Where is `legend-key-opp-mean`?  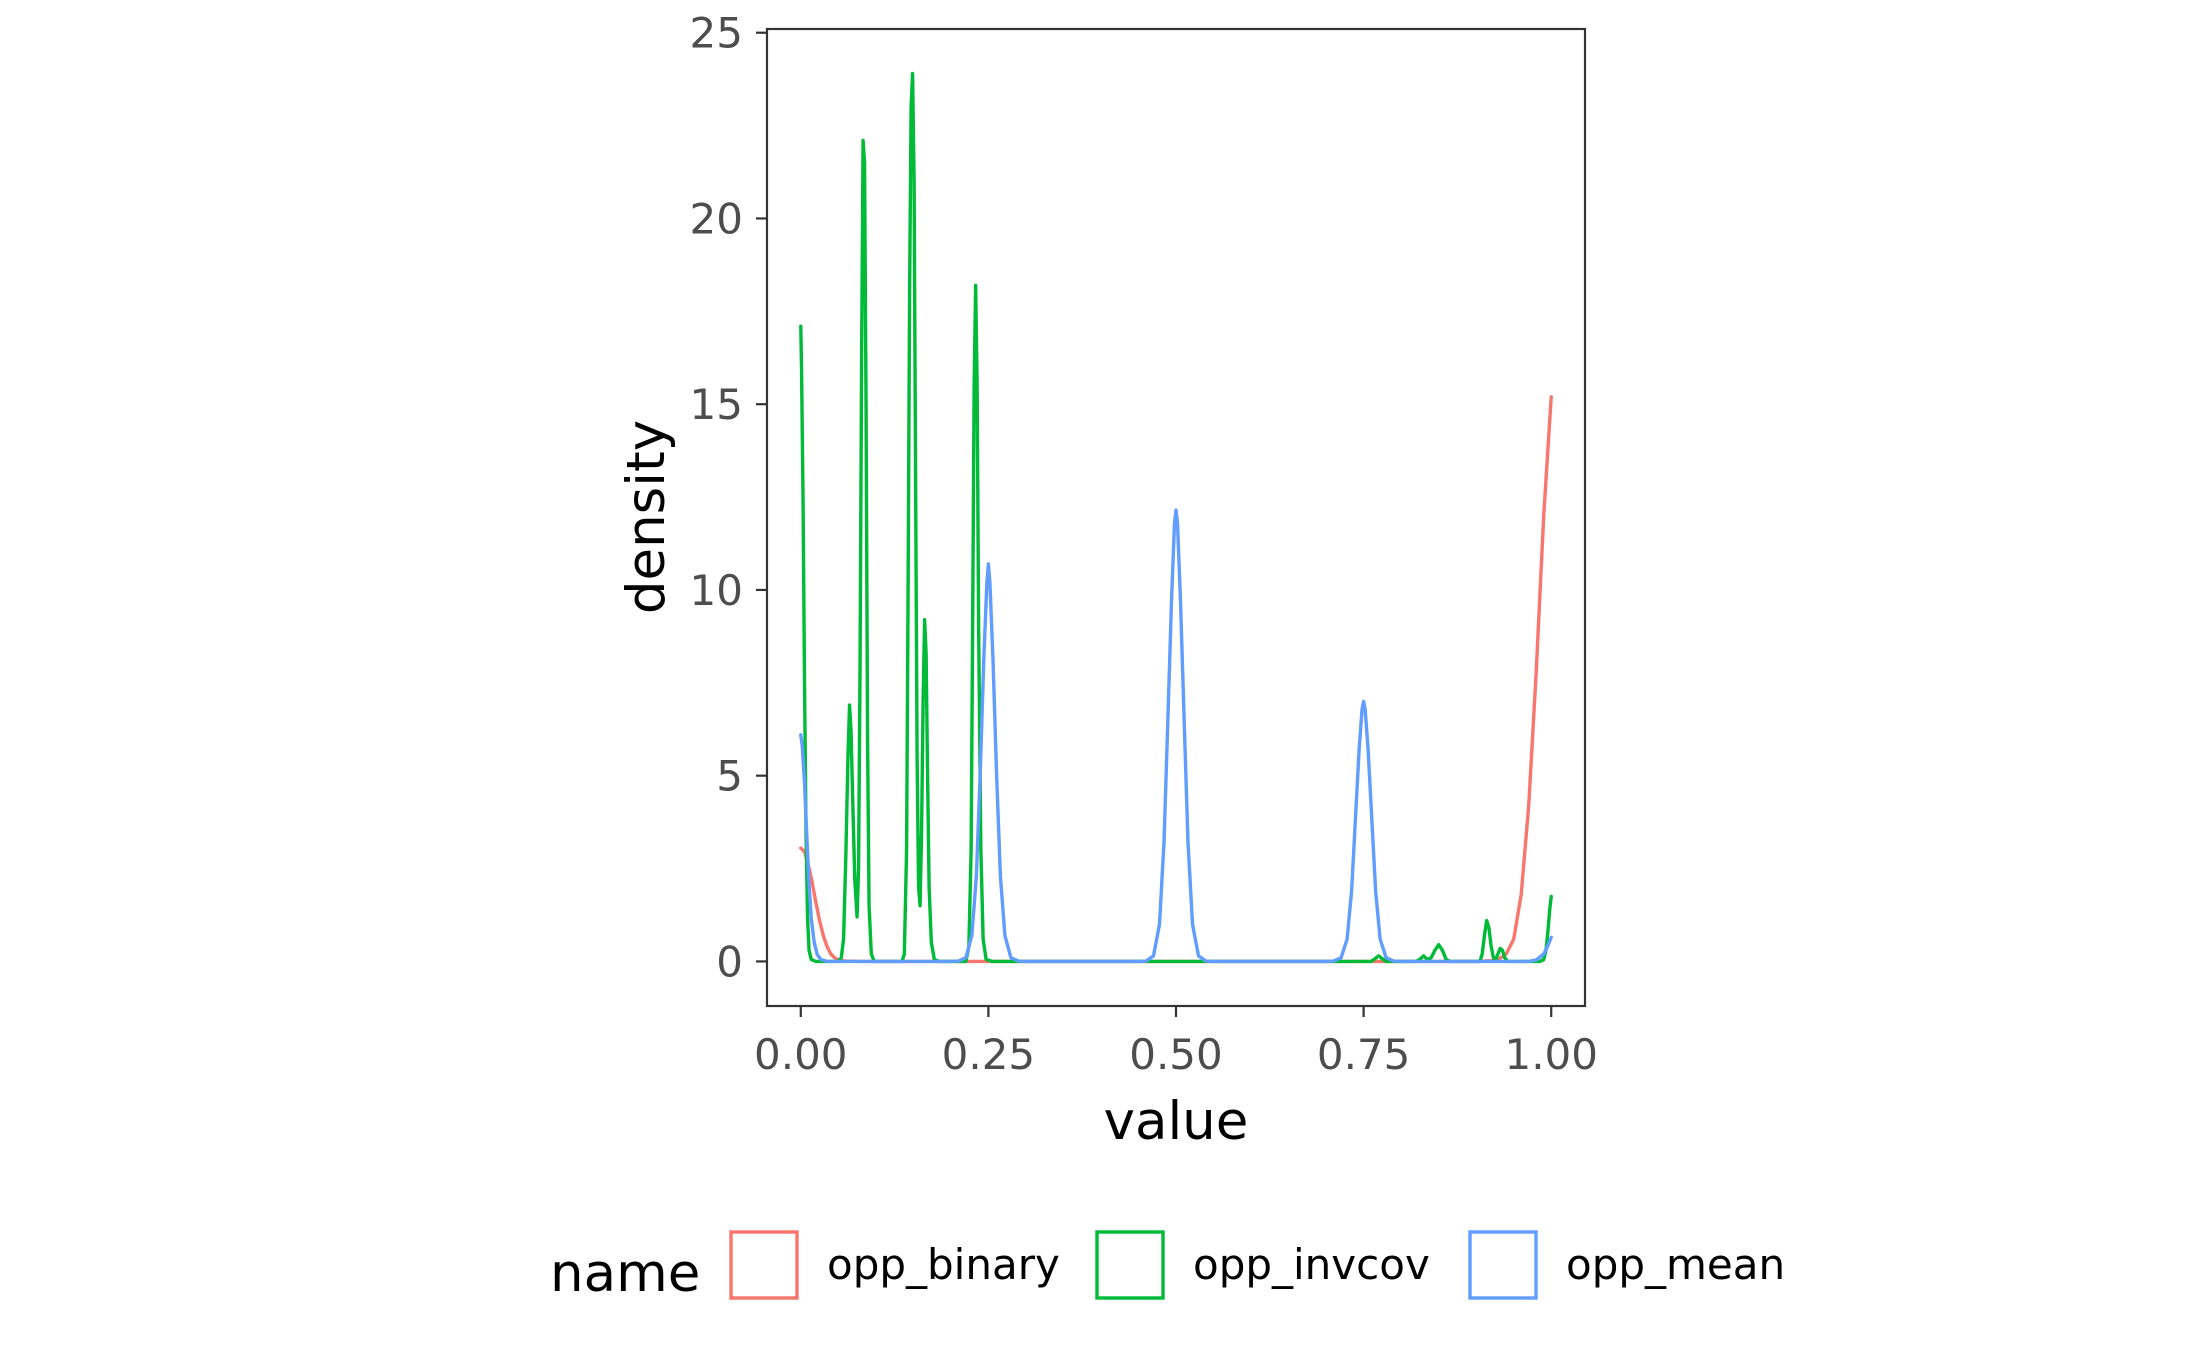
legend-key-opp-mean is located at coordinates (1503, 1265).